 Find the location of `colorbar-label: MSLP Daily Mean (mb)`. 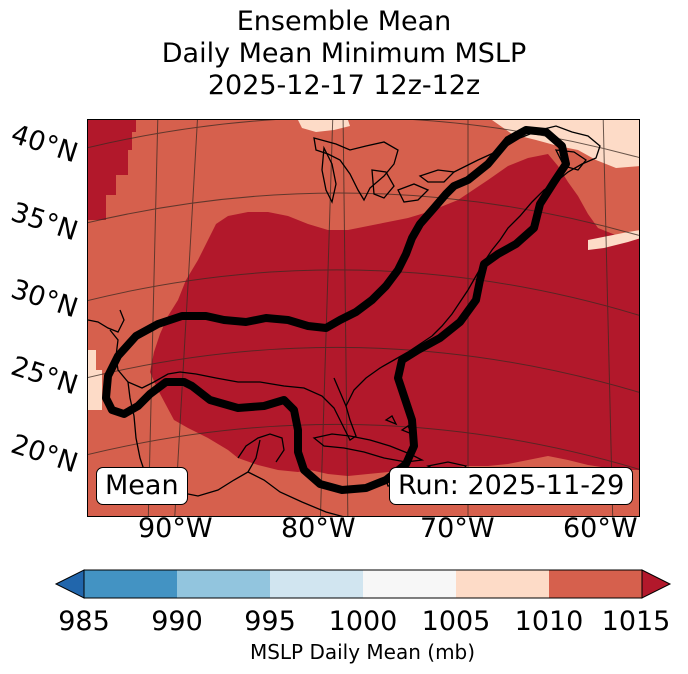

colorbar-label: MSLP Daily Mean (mb) is located at coordinates (362, 652).